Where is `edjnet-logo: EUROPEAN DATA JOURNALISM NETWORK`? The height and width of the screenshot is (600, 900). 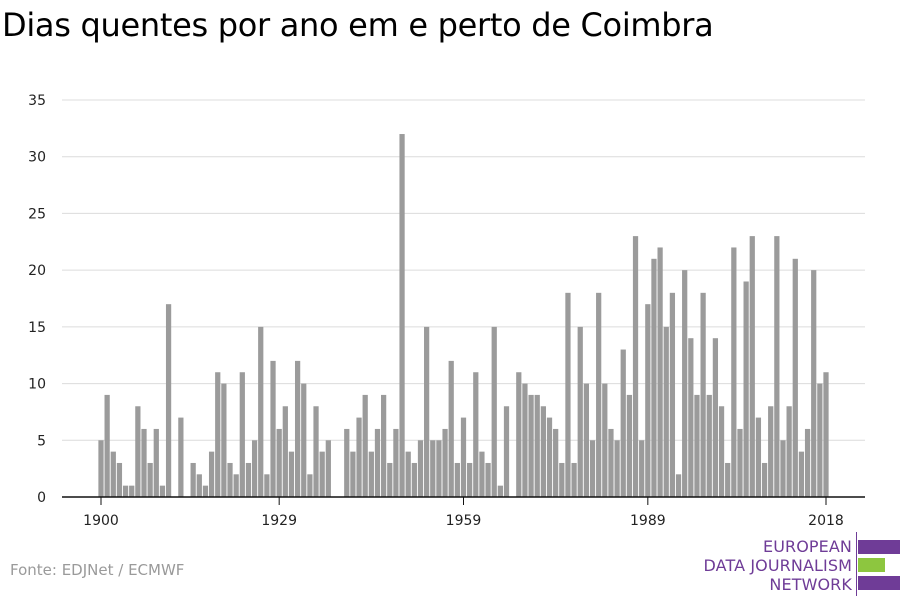 edjnet-logo: EUROPEAN DATA JOURNALISM NETWORK is located at coordinates (800, 566).